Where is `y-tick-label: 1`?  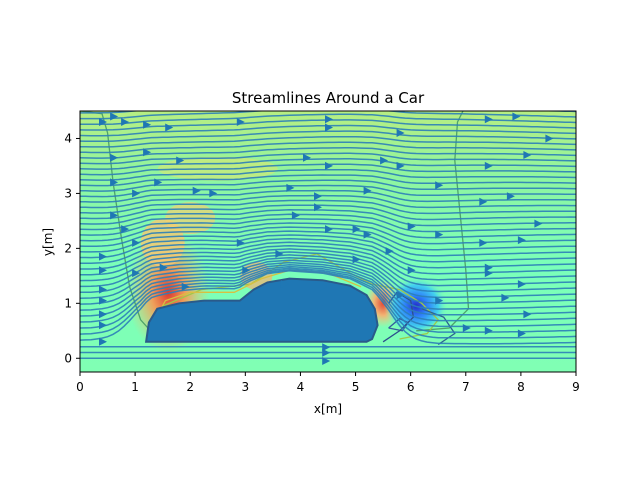 y-tick-label: 1 is located at coordinates (68, 303).